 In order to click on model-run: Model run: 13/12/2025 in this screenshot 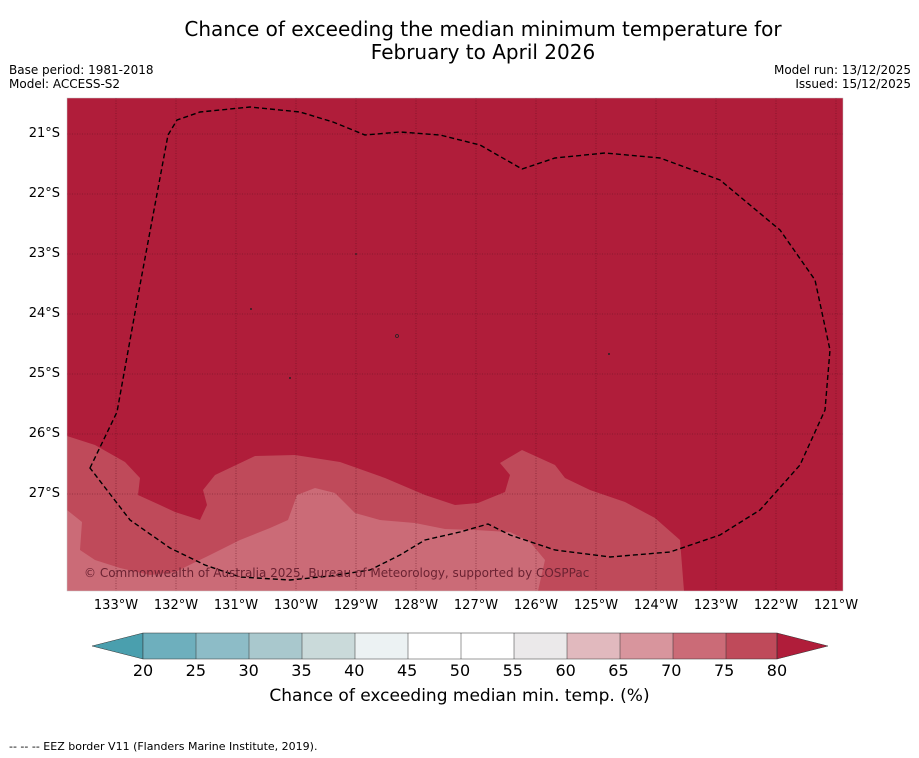, I will do `click(842, 70)`.